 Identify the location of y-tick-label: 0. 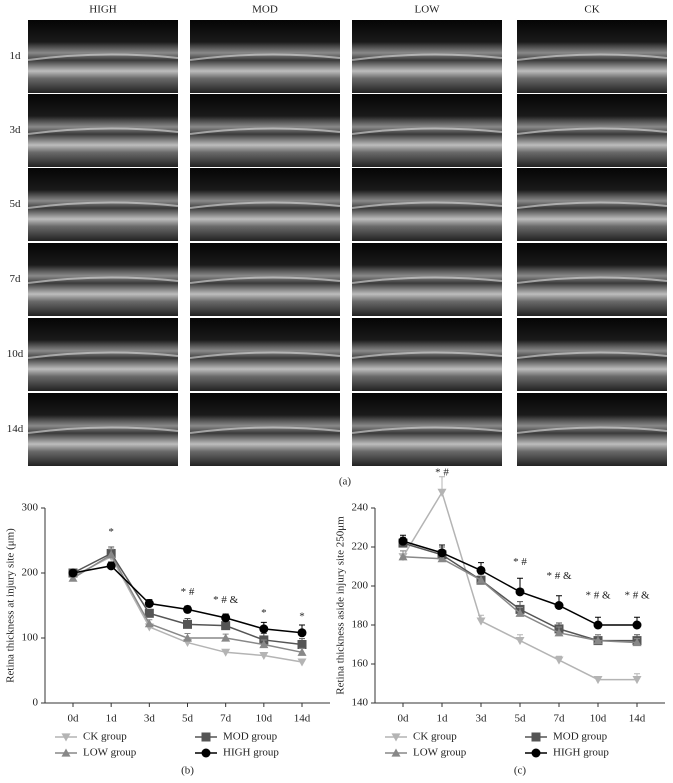
(36, 703).